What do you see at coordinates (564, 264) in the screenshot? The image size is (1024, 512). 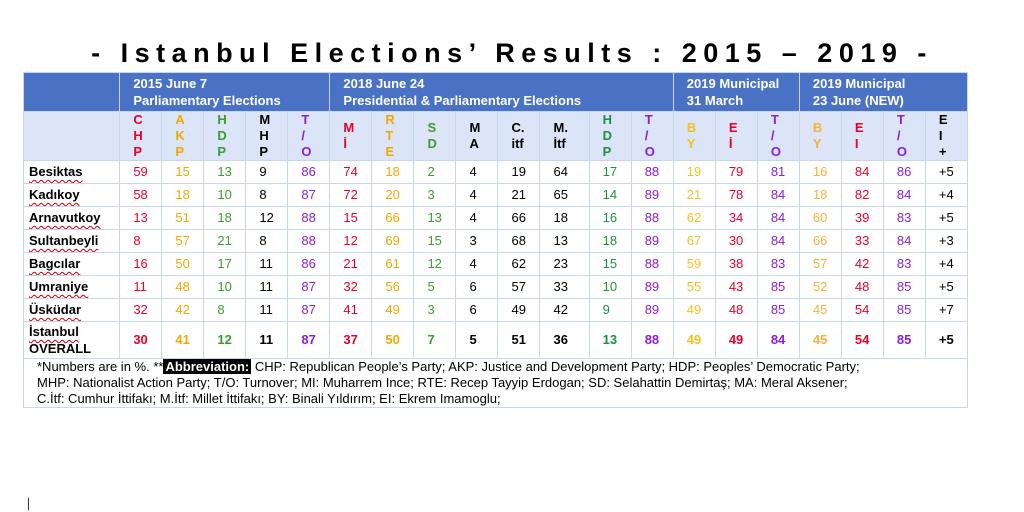 I see `table-cell: 23` at bounding box center [564, 264].